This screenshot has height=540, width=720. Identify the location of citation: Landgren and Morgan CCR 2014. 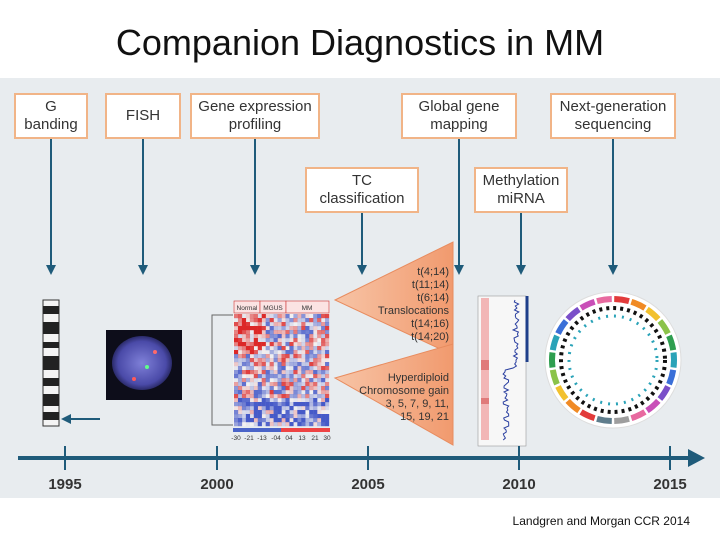
(601, 521).